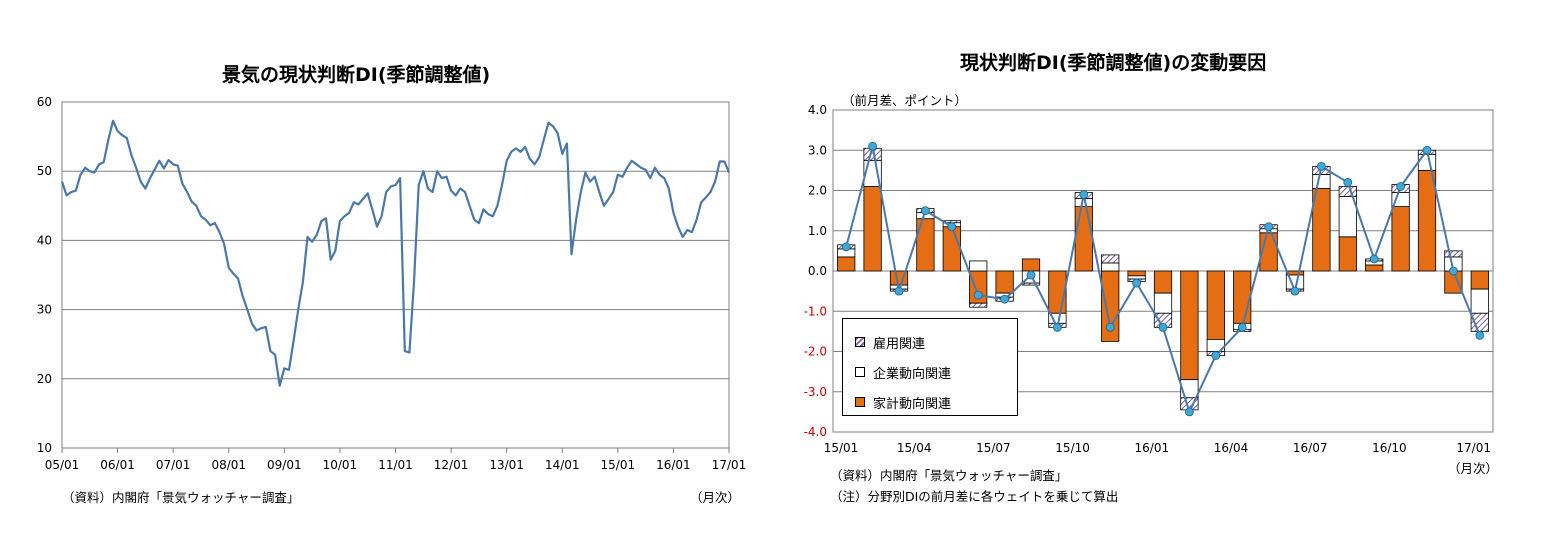 The width and height of the screenshot is (1543, 538). What do you see at coordinates (860, 342) in the screenshot?
I see `legend-swatch-employment` at bounding box center [860, 342].